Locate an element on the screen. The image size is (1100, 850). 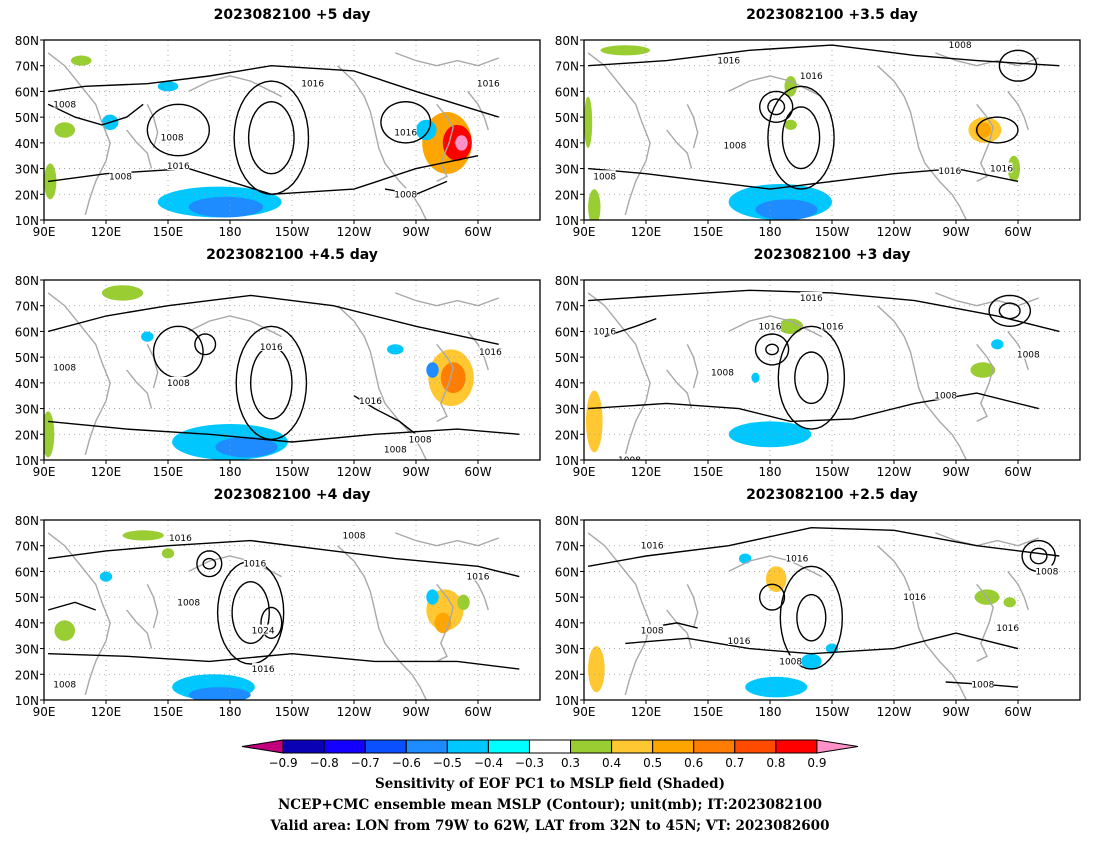
colorbar-tick-label: 0.9 is located at coordinates (816, 763).